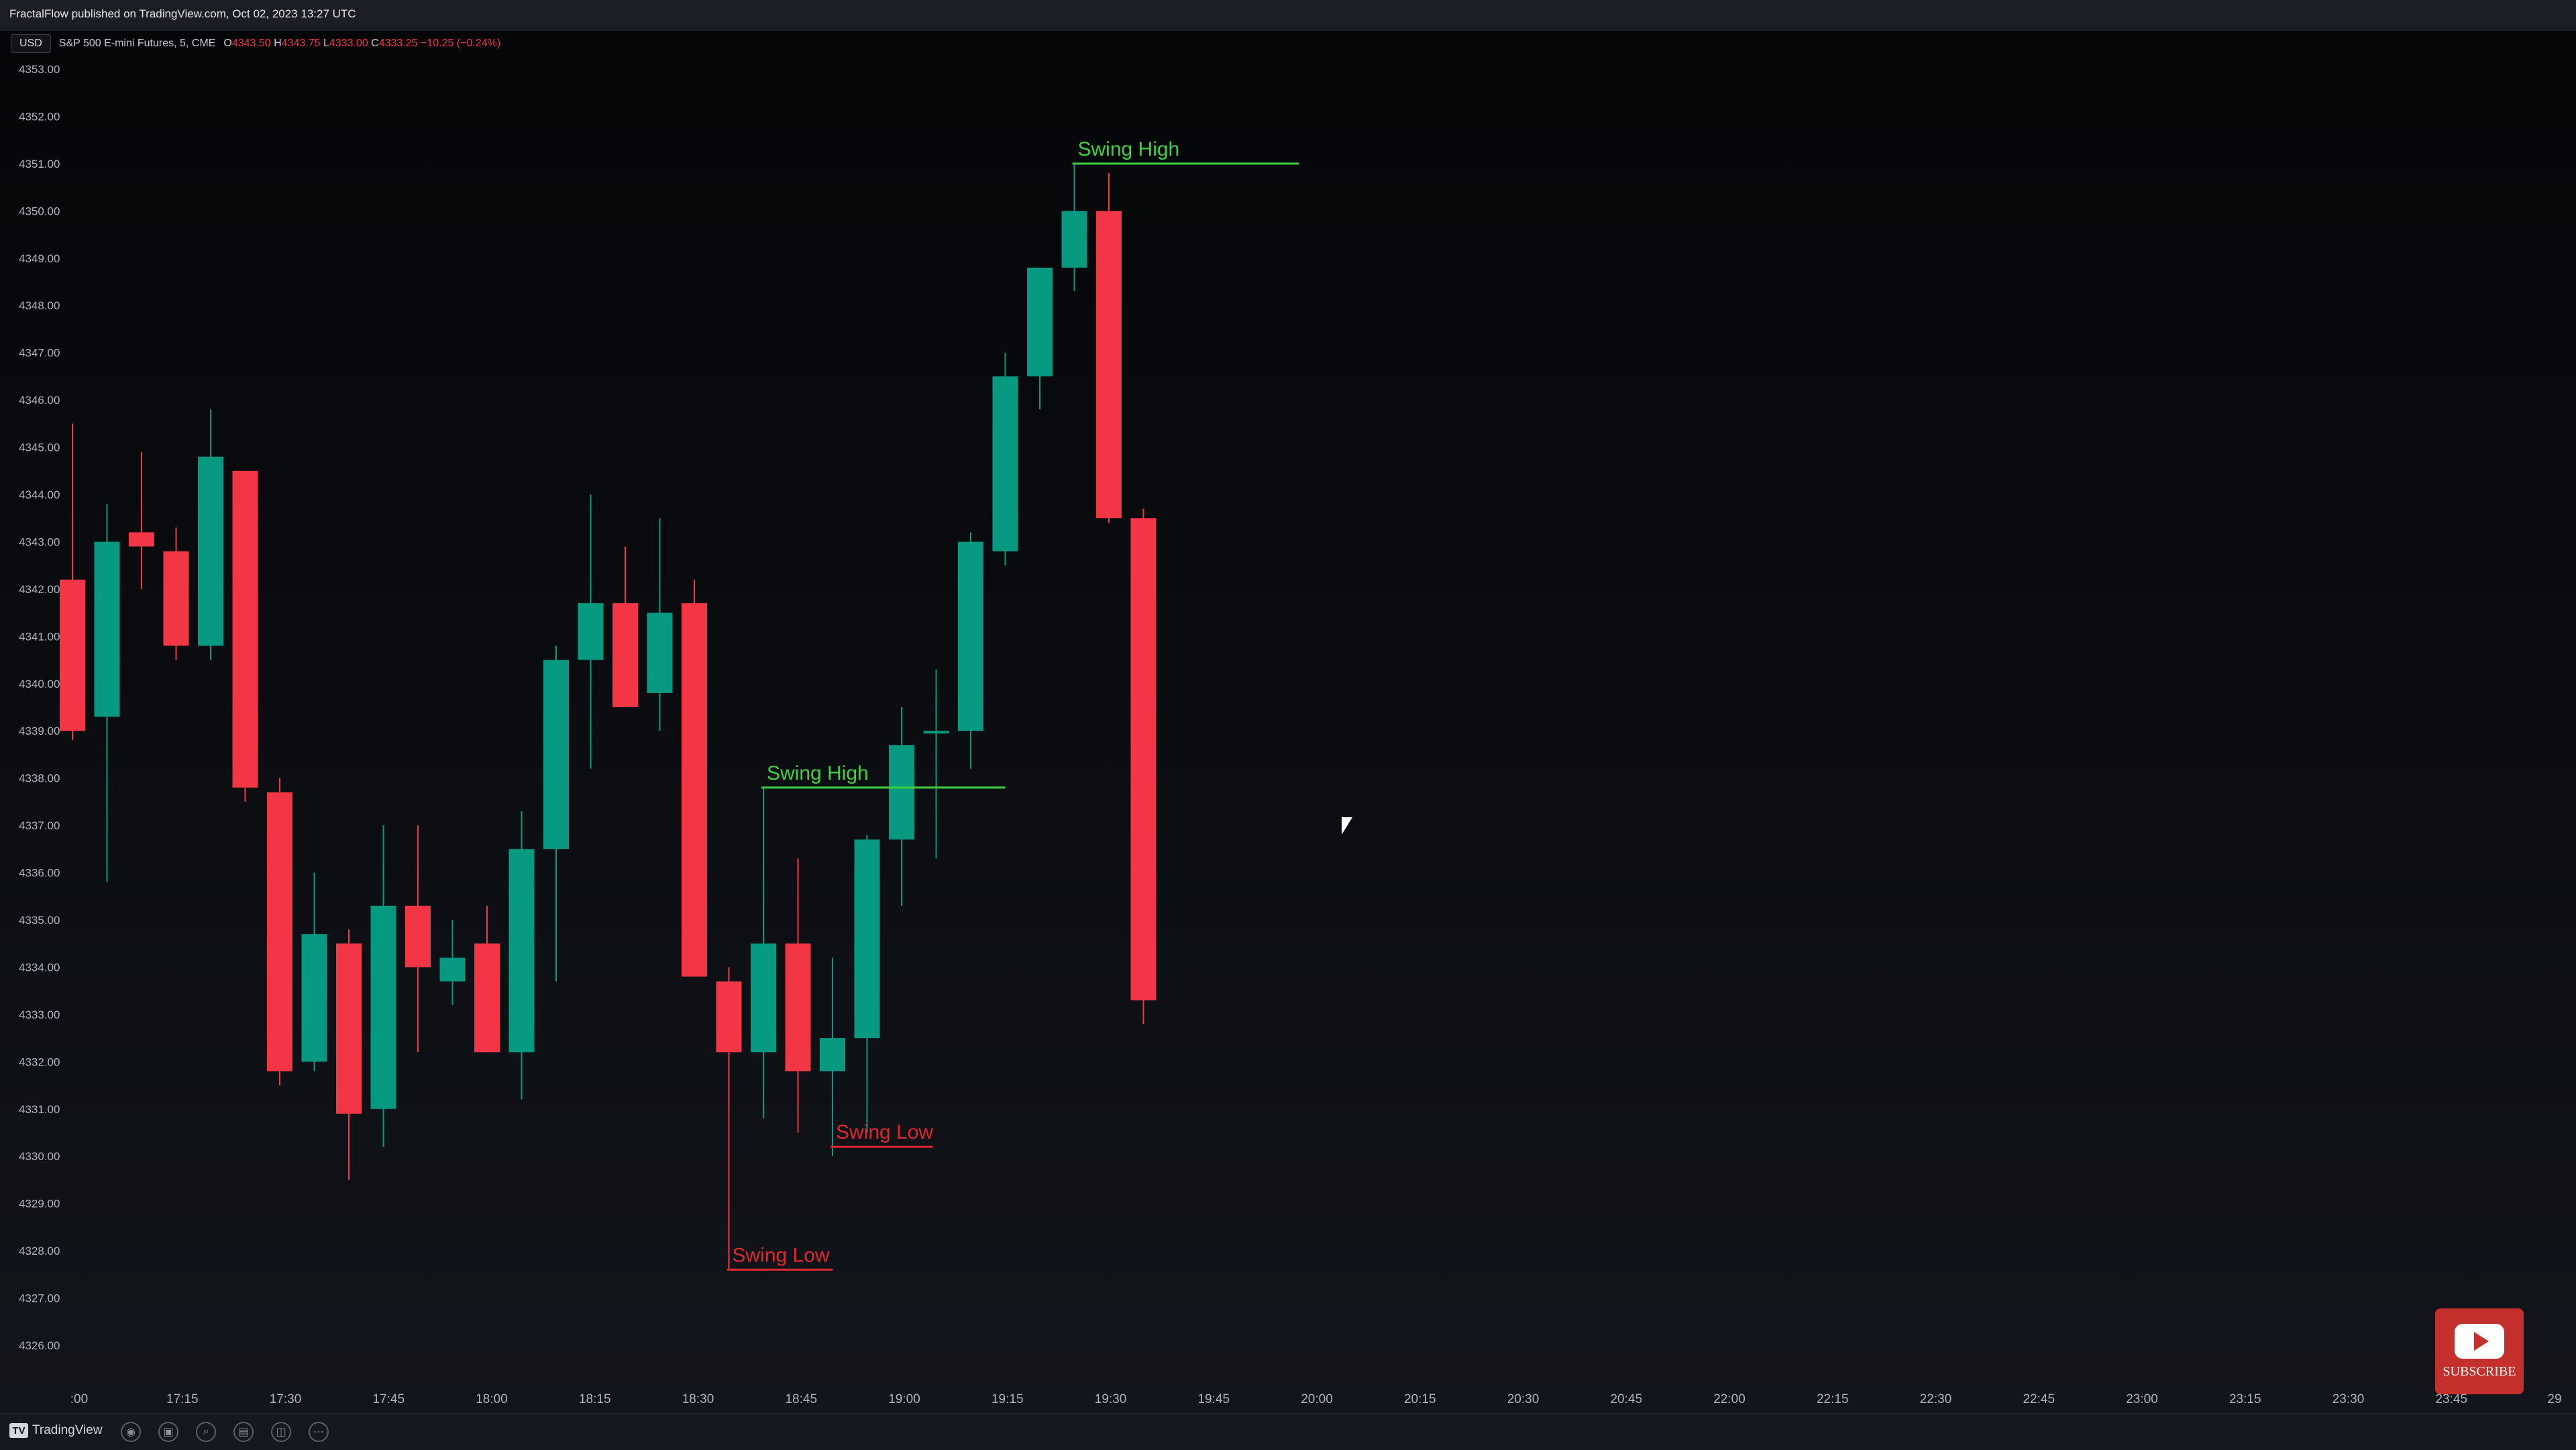 Image resolution: width=2576 pixels, height=1450 pixels. What do you see at coordinates (2479, 1341) in the screenshot?
I see `youtube-play-icon` at bounding box center [2479, 1341].